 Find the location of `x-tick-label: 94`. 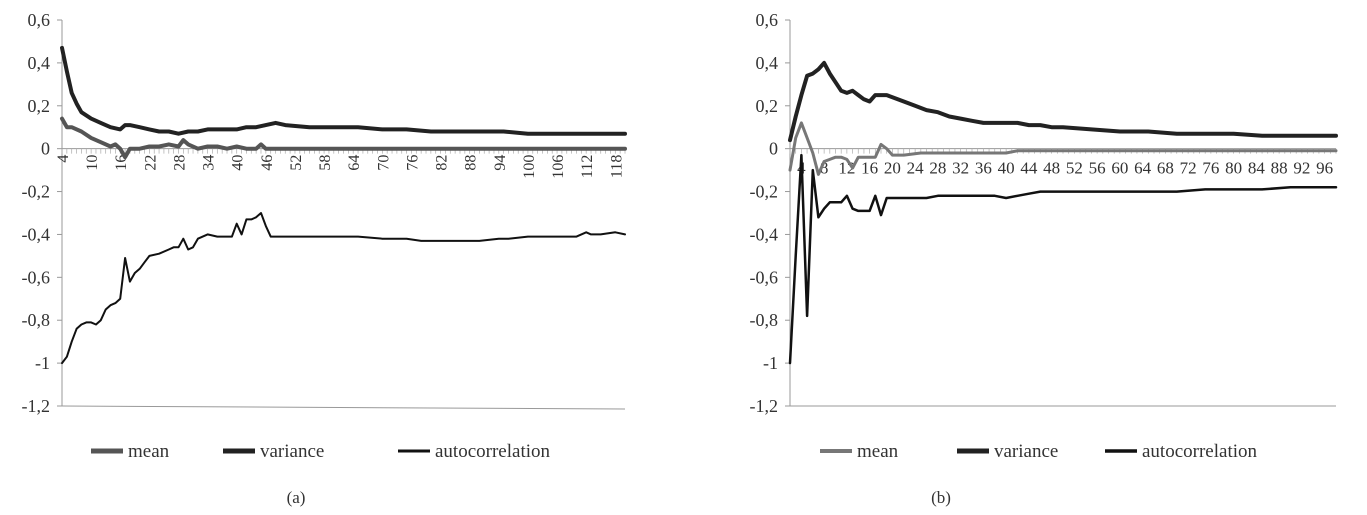

x-tick-label: 94 is located at coordinates (500, 163).